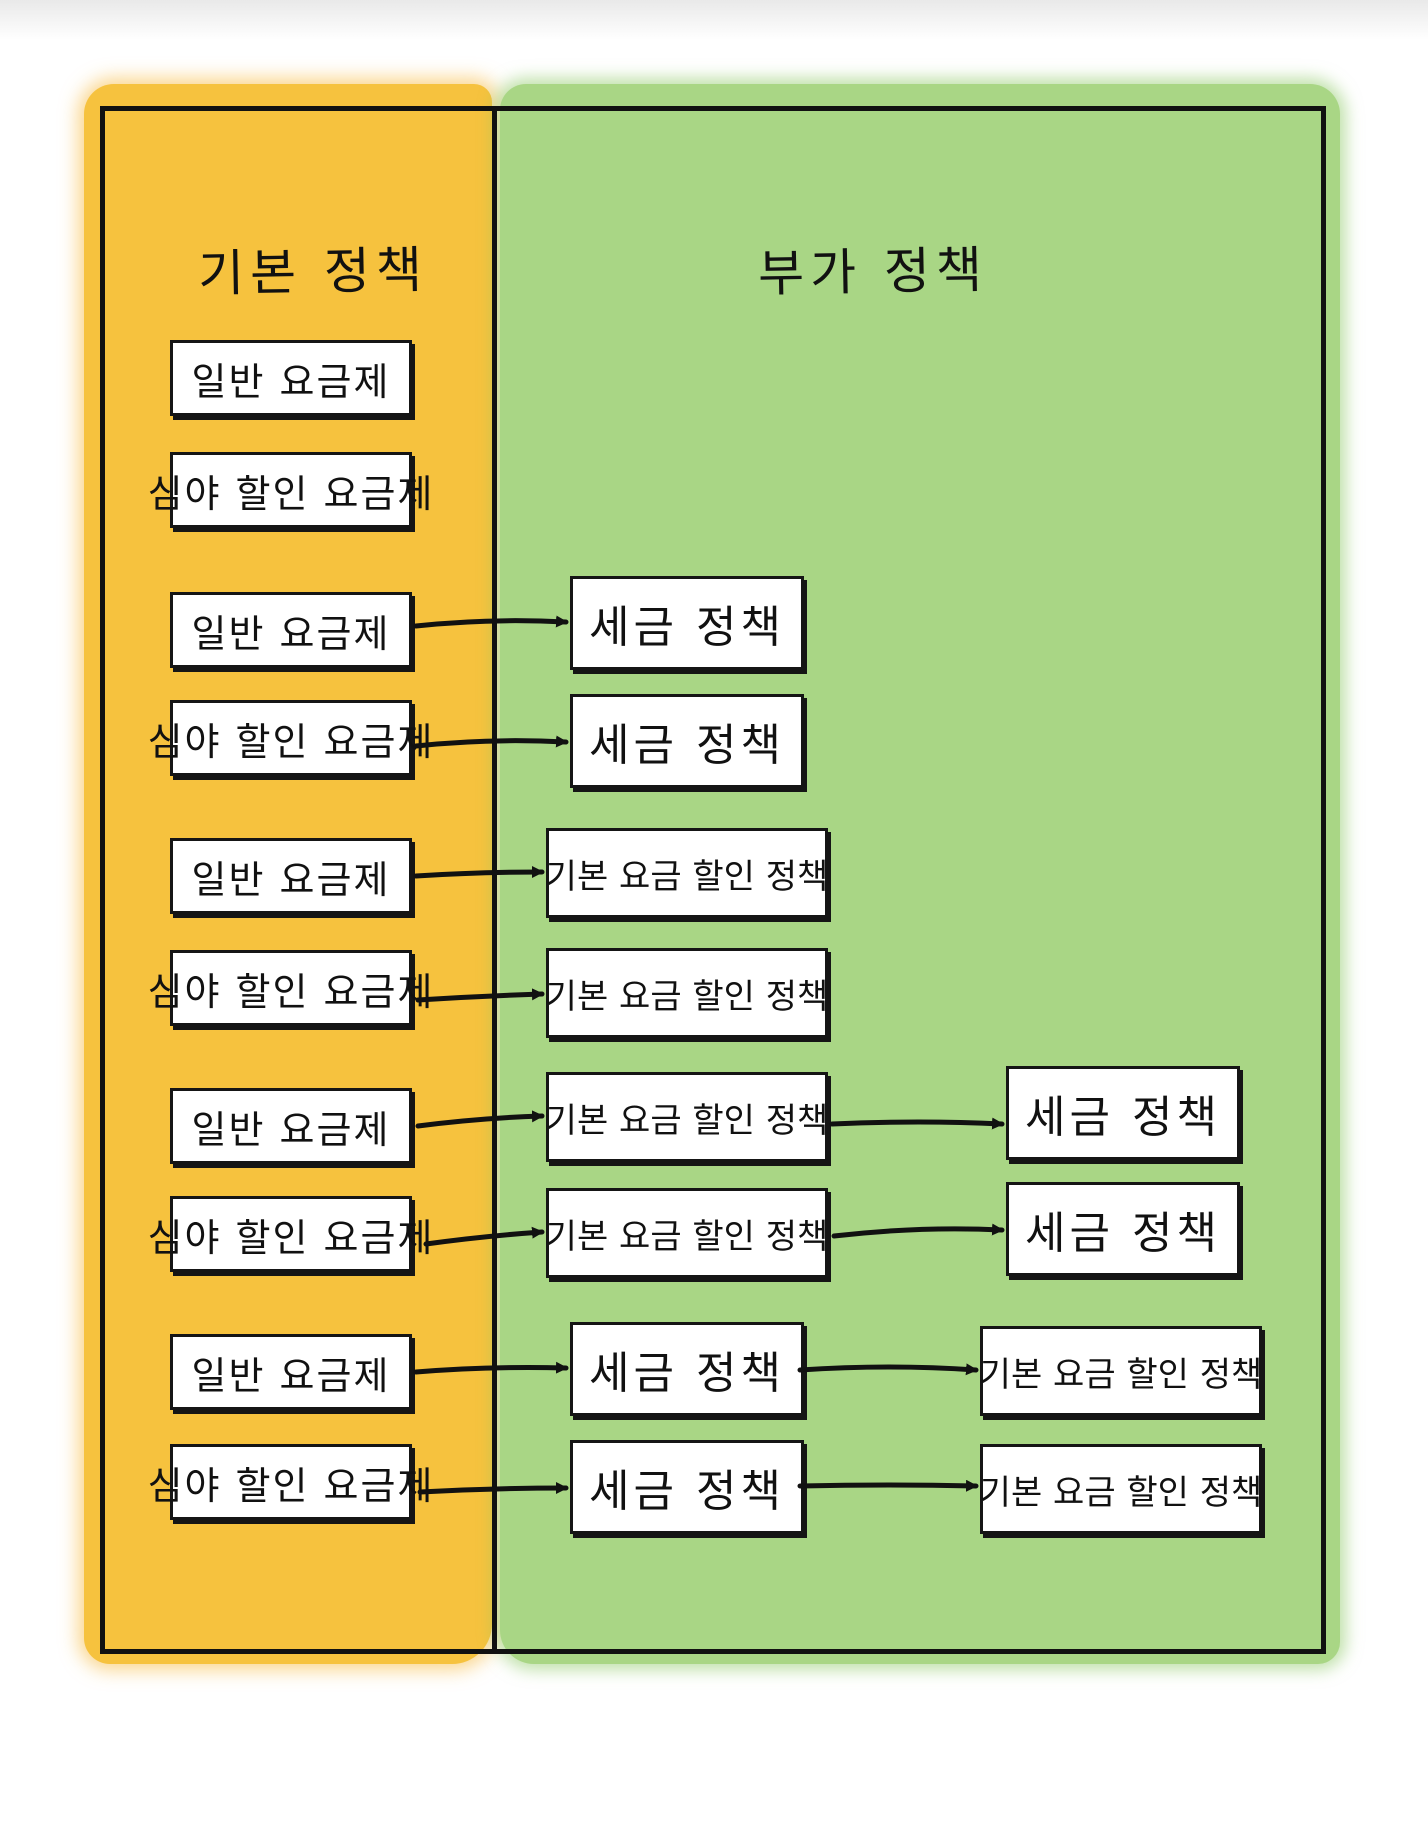 The width and height of the screenshot is (1428, 1831). Describe the element at coordinates (291, 378) in the screenshot. I see `regular-plan-box-1: 일반 요금제` at that location.